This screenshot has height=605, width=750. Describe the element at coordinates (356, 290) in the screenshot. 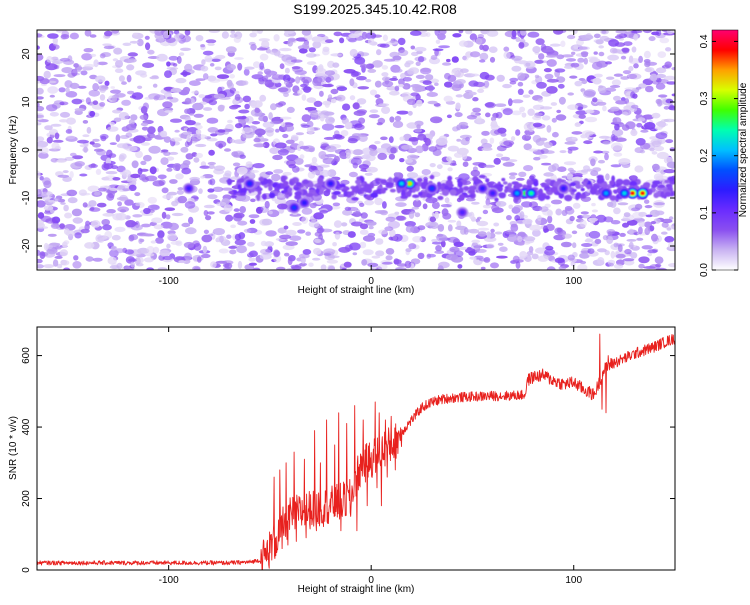

I see `spectrogram-x-axis-label: Height of straight line (km)` at that location.